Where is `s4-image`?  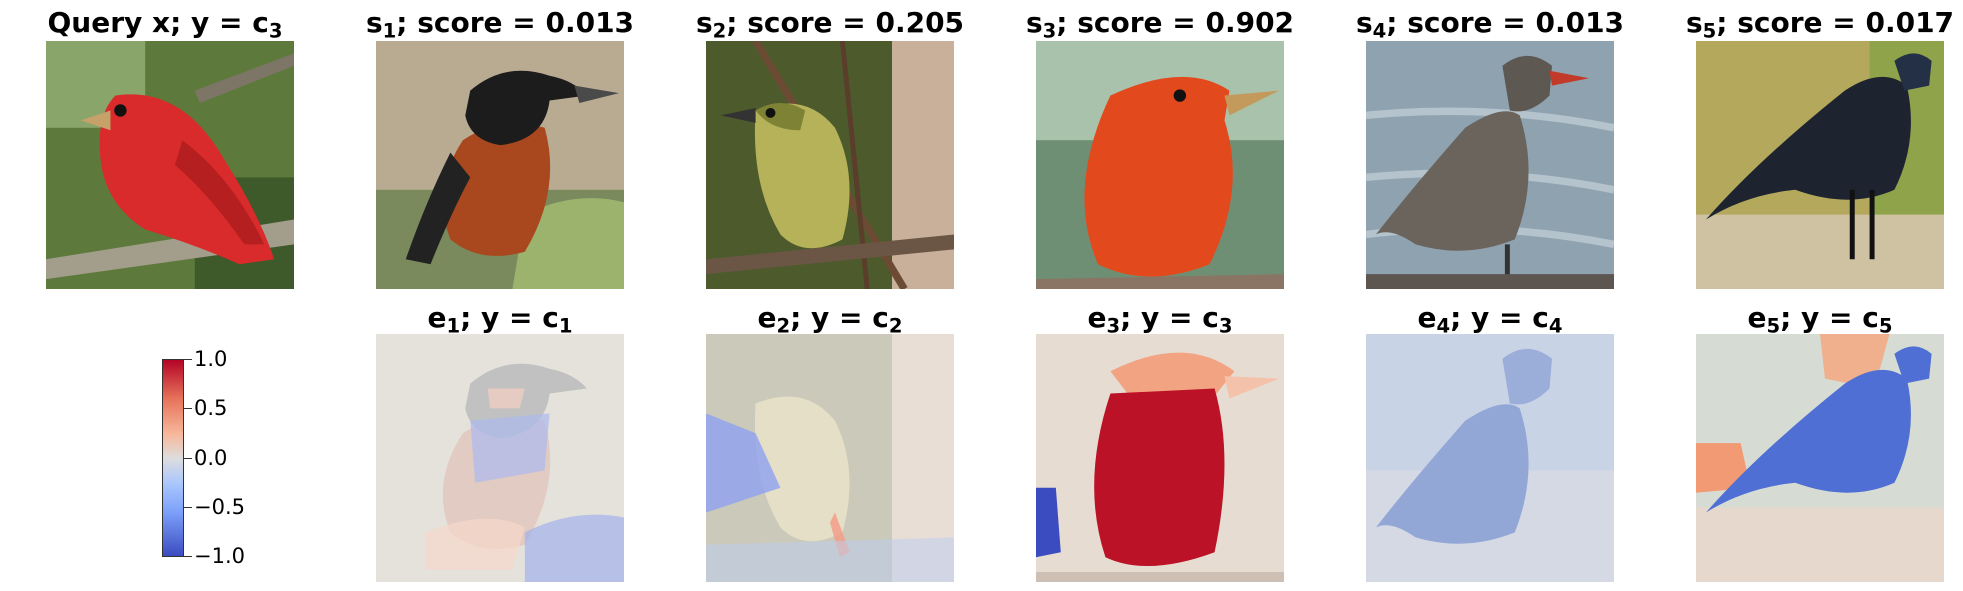
s4-image is located at coordinates (1490, 165).